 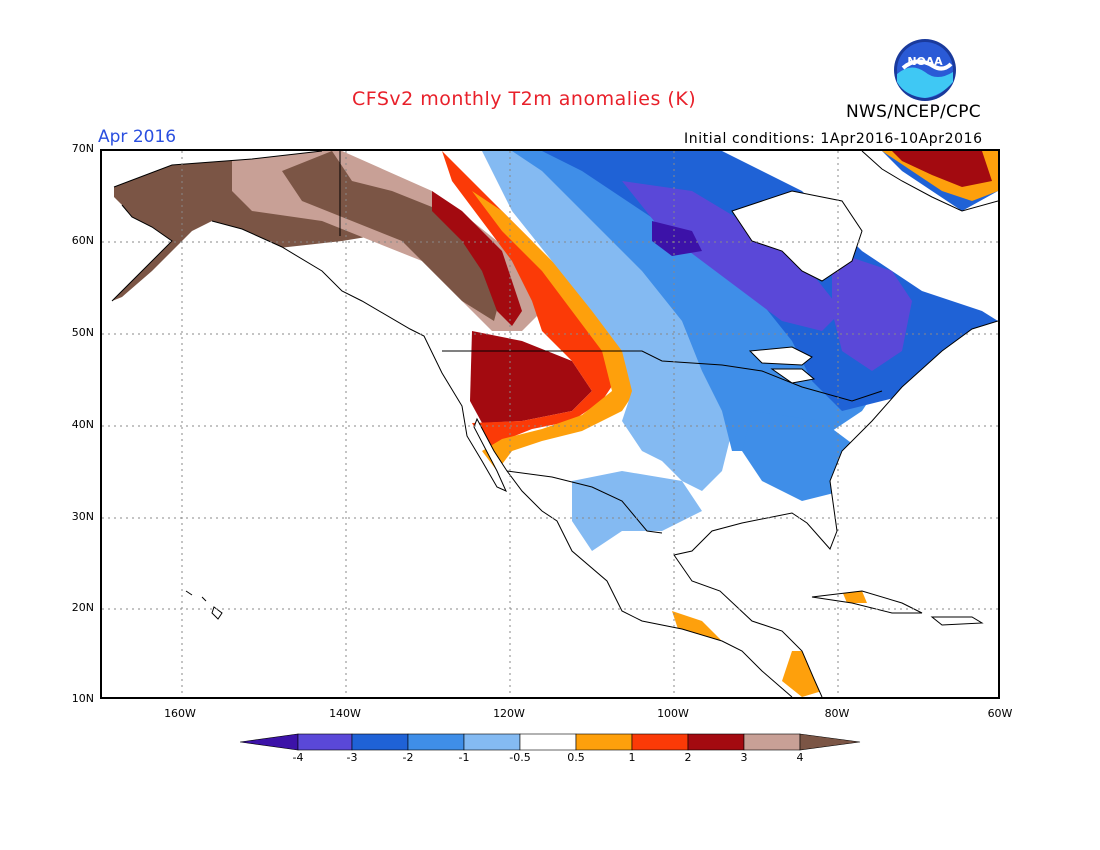 What do you see at coordinates (837, 713) in the screenshot?
I see `lon-label-80w: 80W` at bounding box center [837, 713].